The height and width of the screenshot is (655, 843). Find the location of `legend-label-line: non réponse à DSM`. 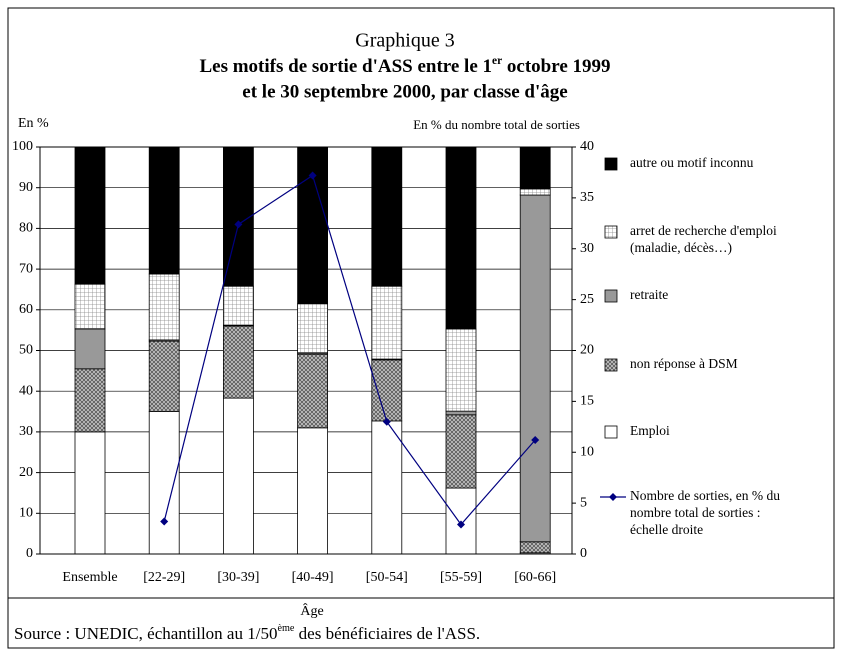

legend-label-line: non réponse à DSM is located at coordinates (684, 363).